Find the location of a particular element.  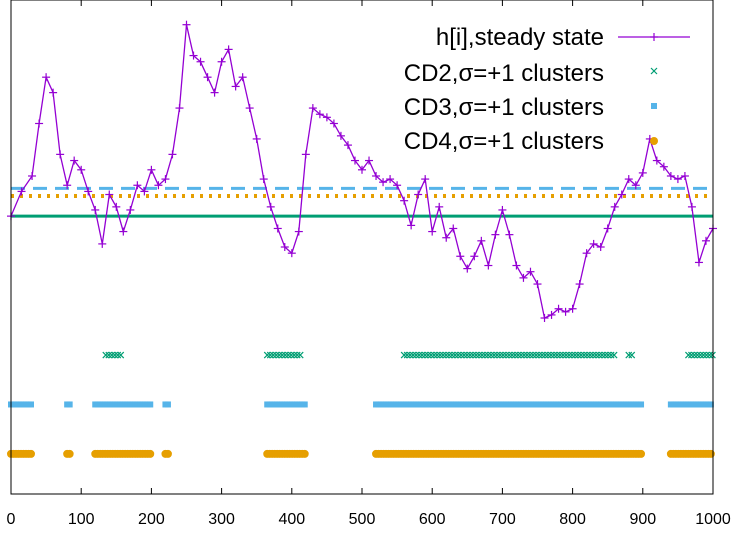

x-tick-label-8: 800 is located at coordinates (572, 519).